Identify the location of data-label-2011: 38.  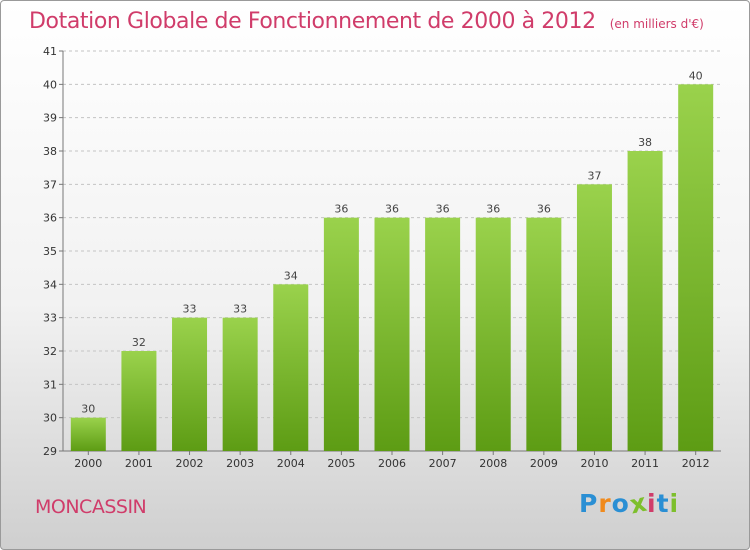
(645, 142).